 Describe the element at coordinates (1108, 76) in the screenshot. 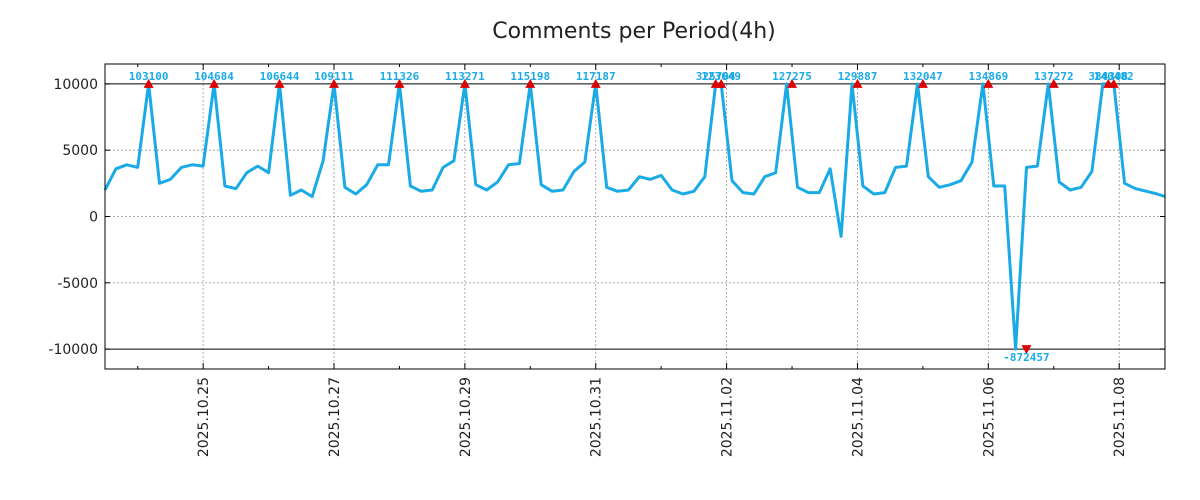

I see `annotation-label: 384308` at that location.